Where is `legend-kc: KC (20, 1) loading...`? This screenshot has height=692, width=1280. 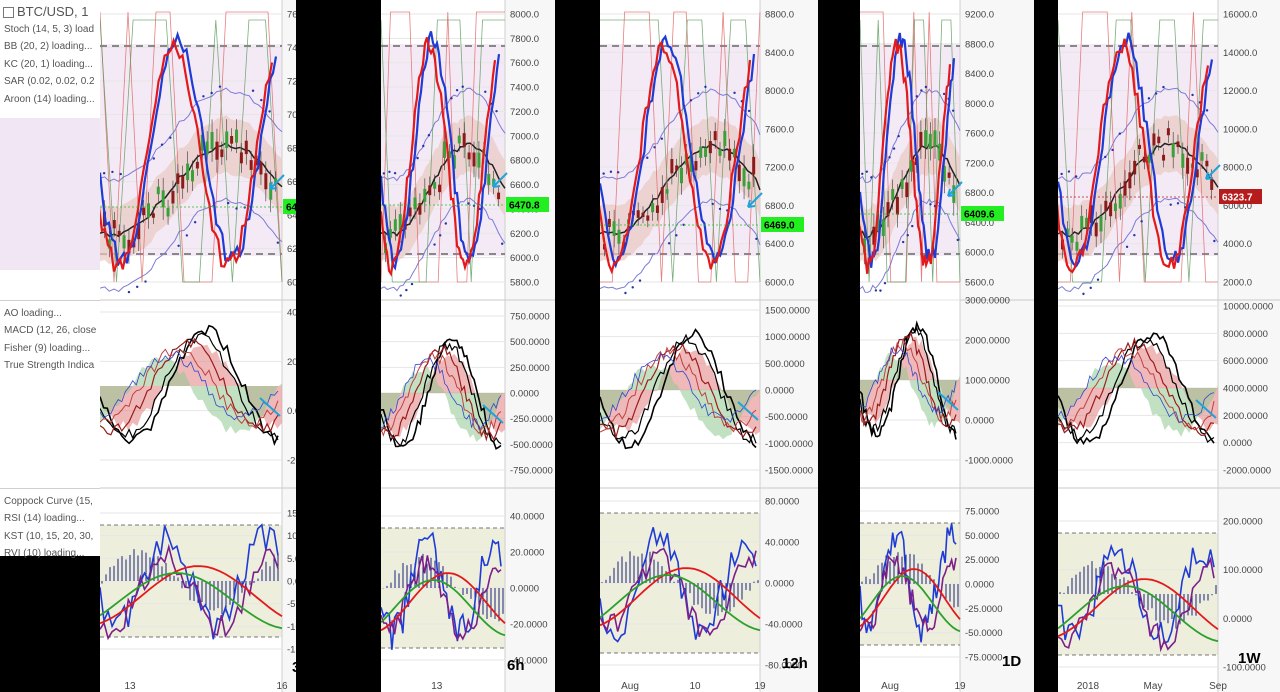
legend-kc: KC (20, 1) loading... is located at coordinates (48, 64).